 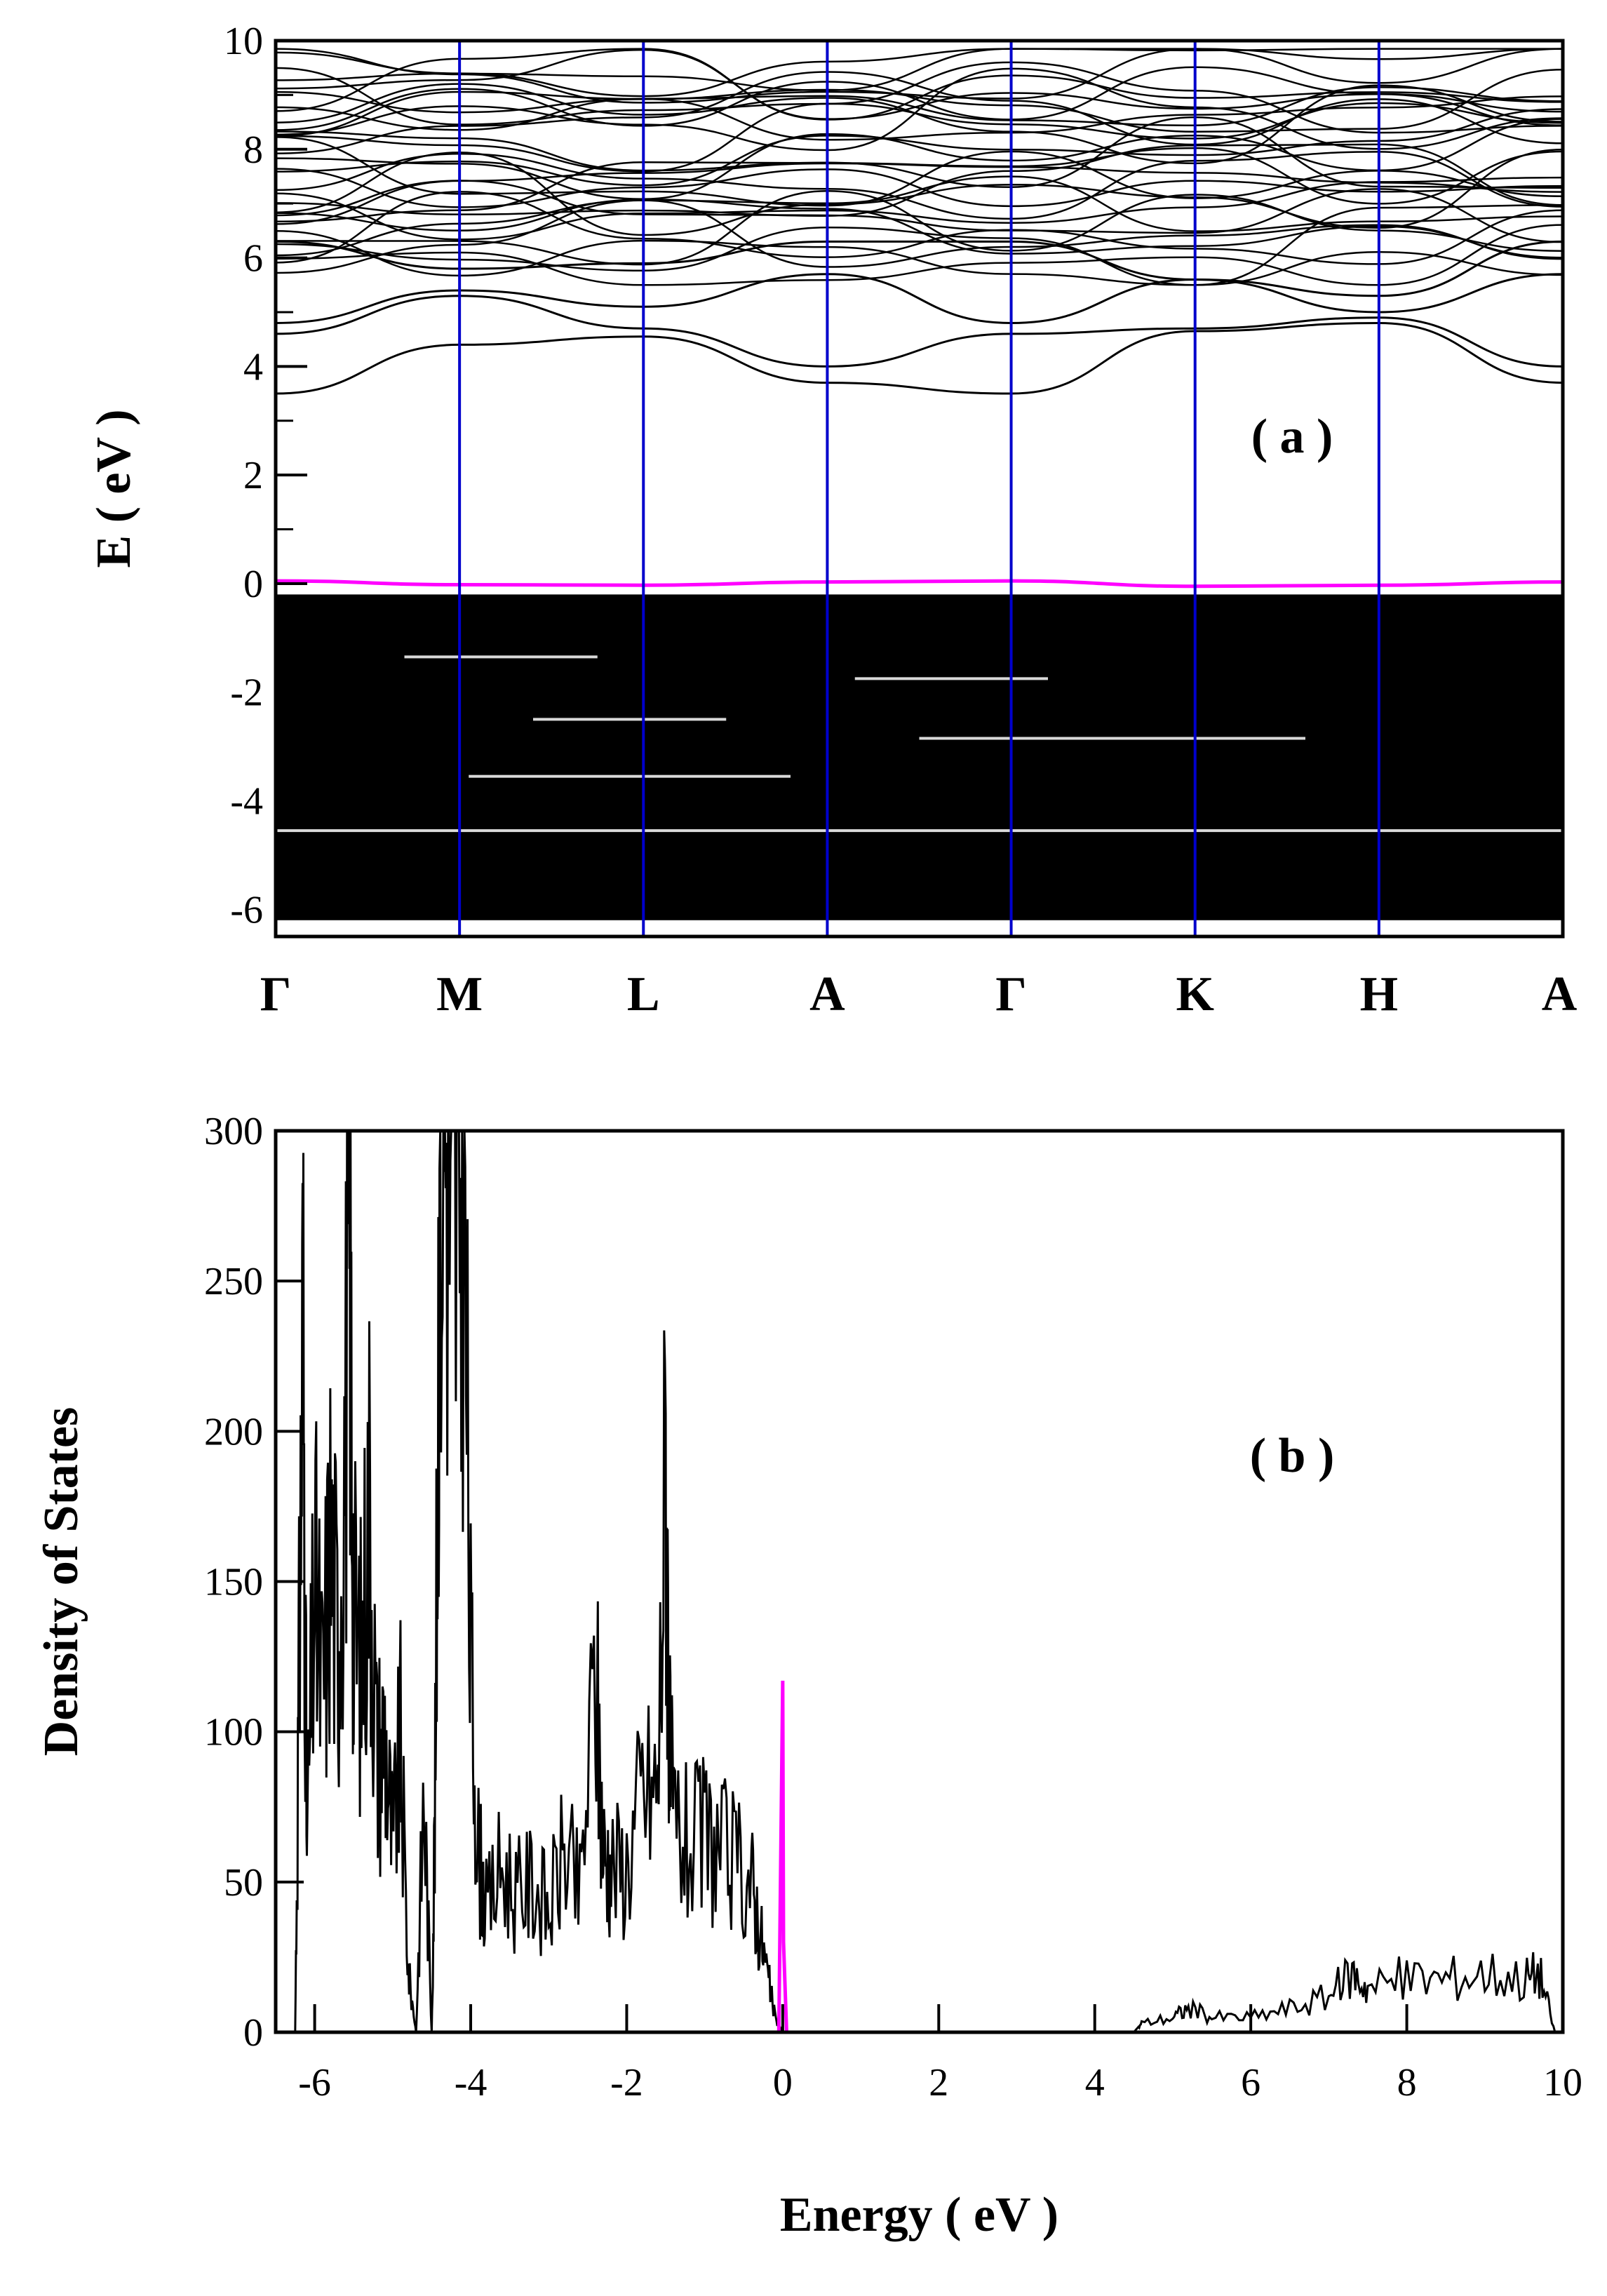 I want to click on dos-y-tick-label: 150, so click(x=234, y=1582).